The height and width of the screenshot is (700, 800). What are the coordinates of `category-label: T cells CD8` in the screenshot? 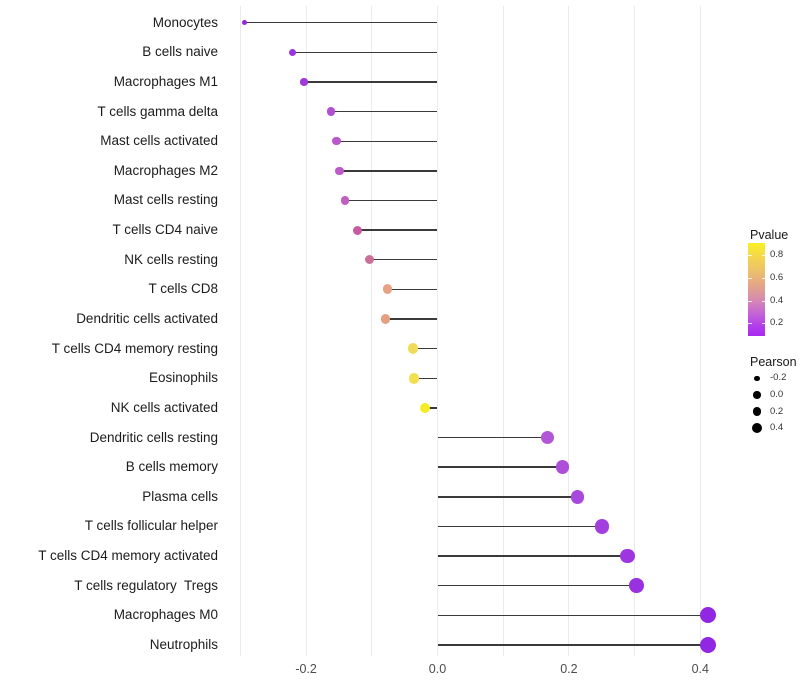 It's located at (183, 289).